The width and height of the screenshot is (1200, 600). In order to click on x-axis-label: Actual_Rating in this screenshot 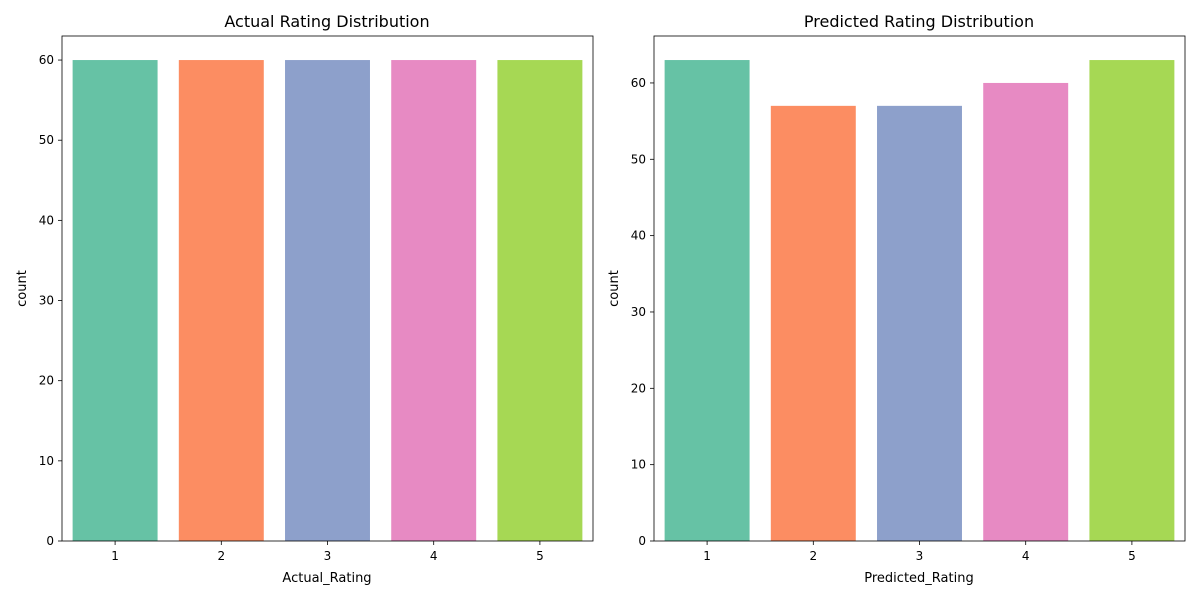, I will do `click(326, 578)`.